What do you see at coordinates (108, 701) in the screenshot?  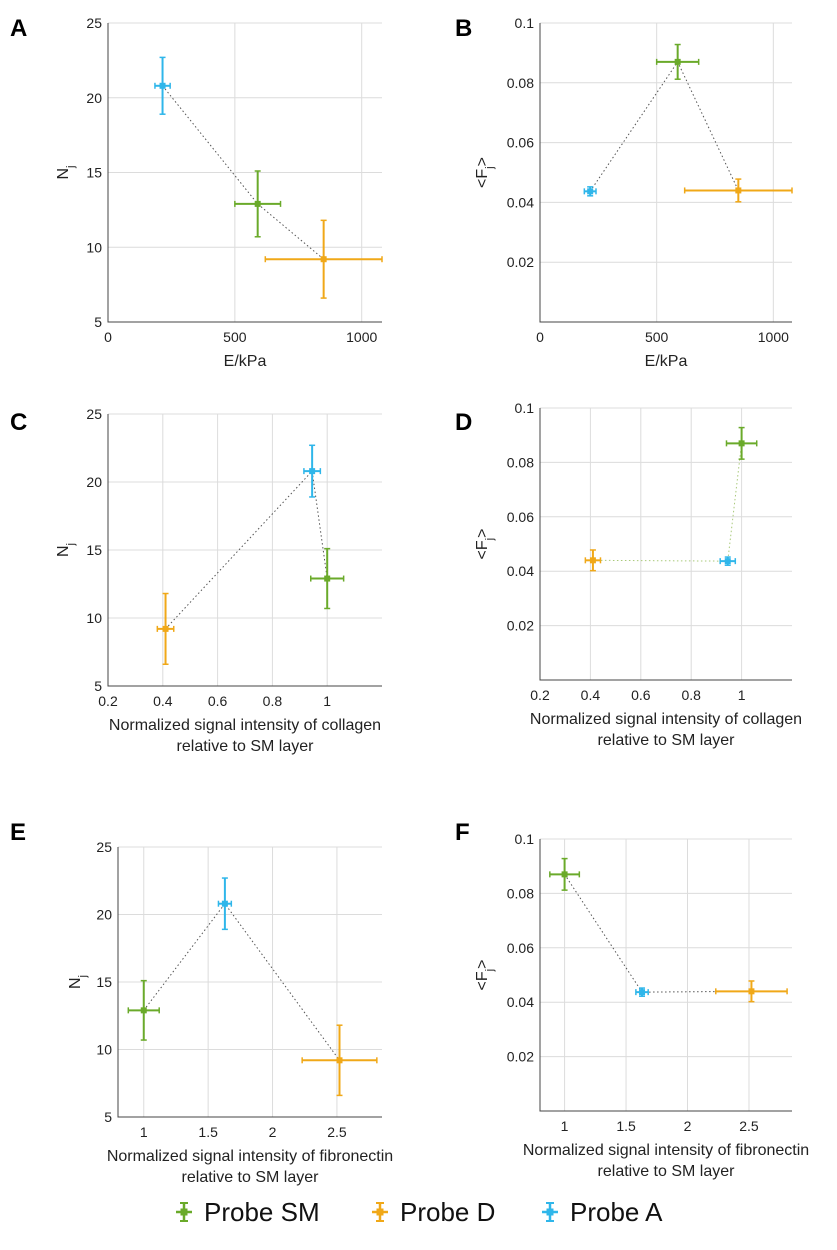 I see `x-tick-label: 0.2` at bounding box center [108, 701].